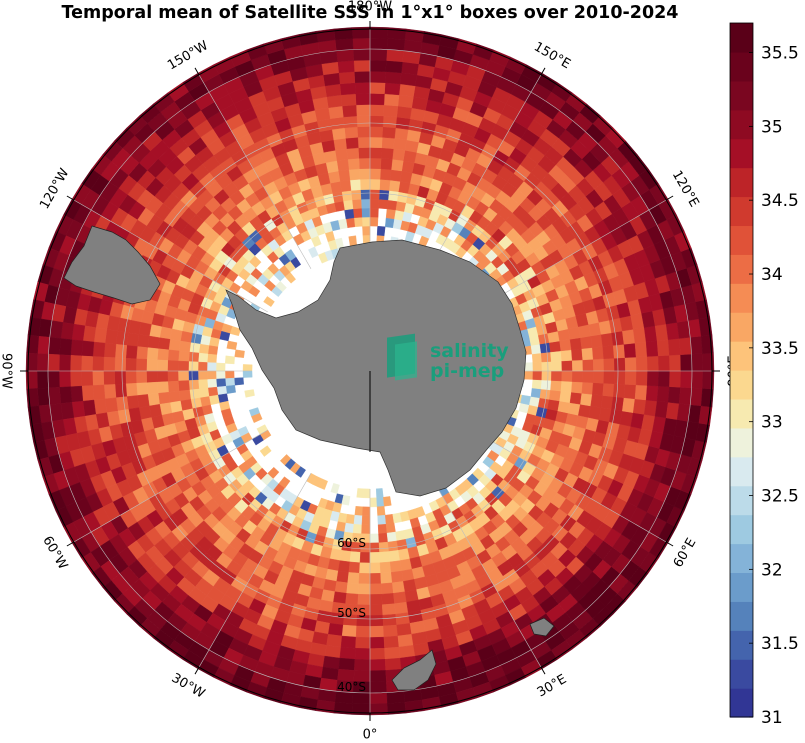 The width and height of the screenshot is (805, 743). What do you see at coordinates (772, 718) in the screenshot?
I see `colorbar-tick-label: 31` at bounding box center [772, 718].